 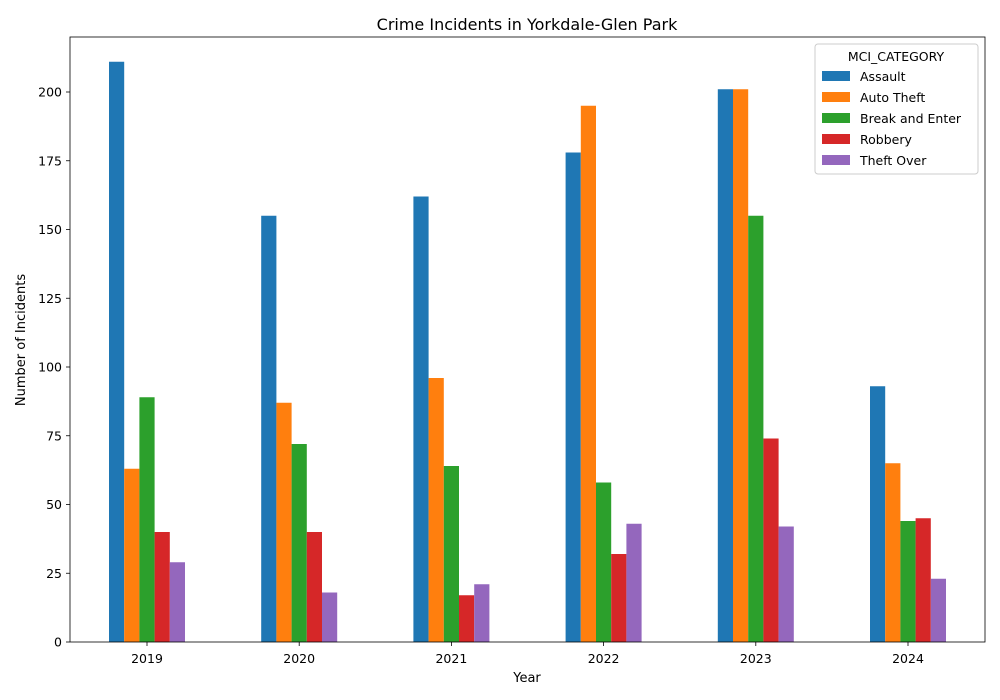 What do you see at coordinates (54, 435) in the screenshot?
I see `y-tick-label: 75` at bounding box center [54, 435].